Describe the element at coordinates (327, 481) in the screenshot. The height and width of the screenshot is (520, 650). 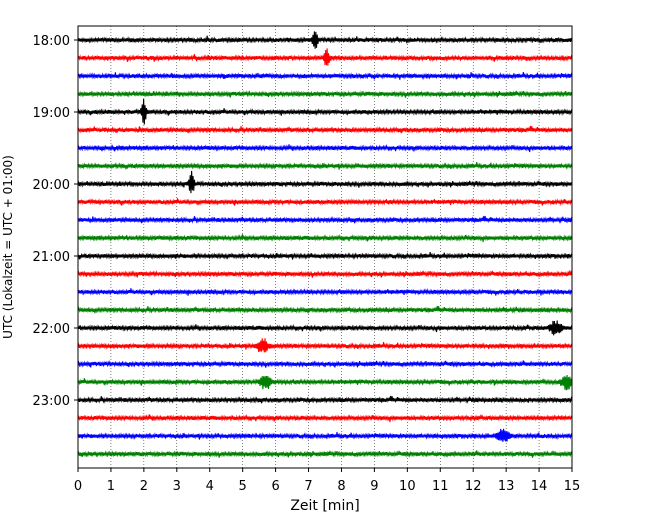
I see `x-axis-ticks: 0 1 2 3 4 5 6 7 8 9 10 11 12 13 14 15` at that location.